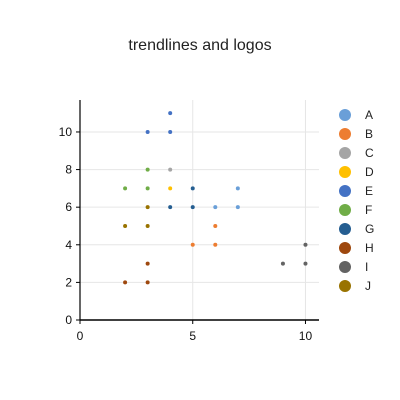 The height and width of the screenshot is (400, 400). What do you see at coordinates (345, 172) in the screenshot?
I see `legend-marker-d` at bounding box center [345, 172].